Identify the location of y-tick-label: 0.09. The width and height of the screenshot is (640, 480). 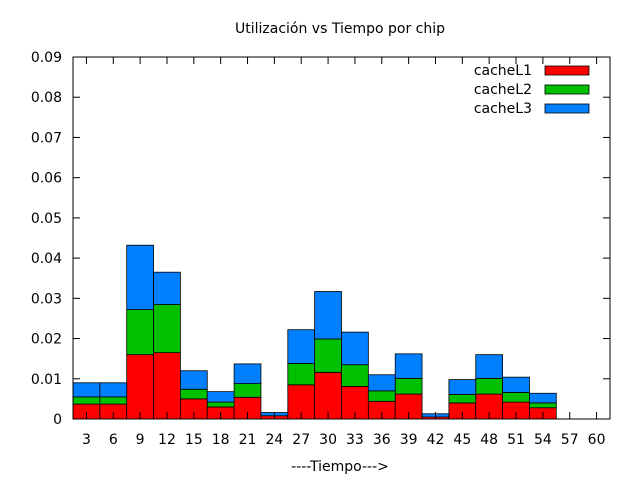
(46, 58).